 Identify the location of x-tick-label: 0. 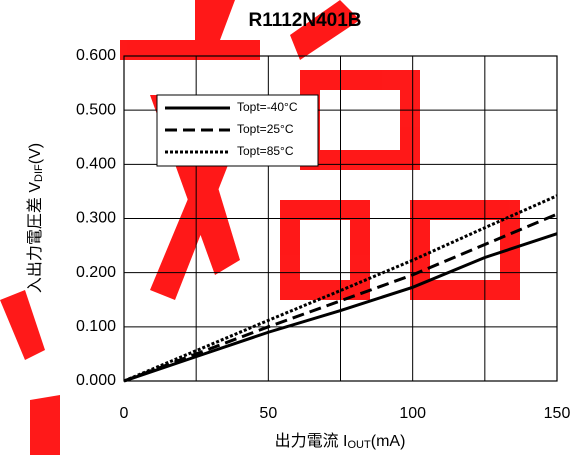
(124, 413).